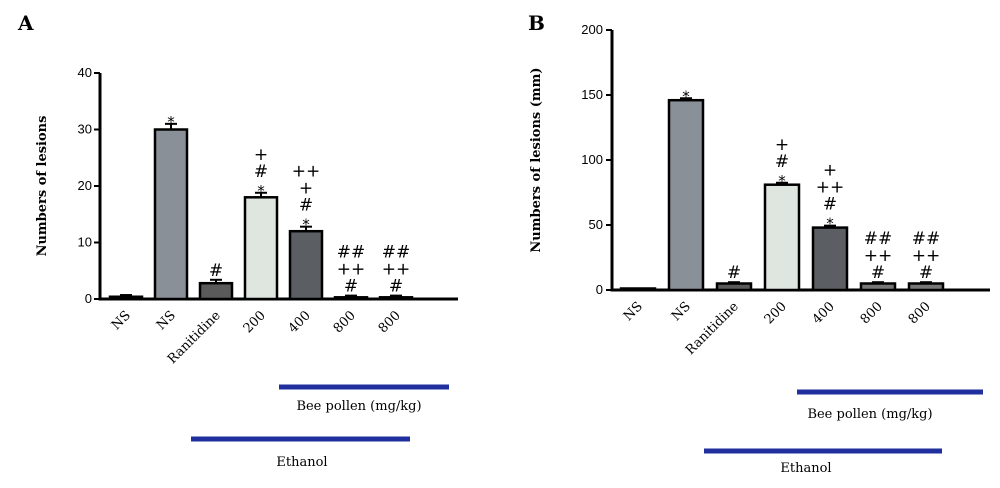  What do you see at coordinates (592, 94) in the screenshot?
I see `y-tick-label: 150` at bounding box center [592, 94].